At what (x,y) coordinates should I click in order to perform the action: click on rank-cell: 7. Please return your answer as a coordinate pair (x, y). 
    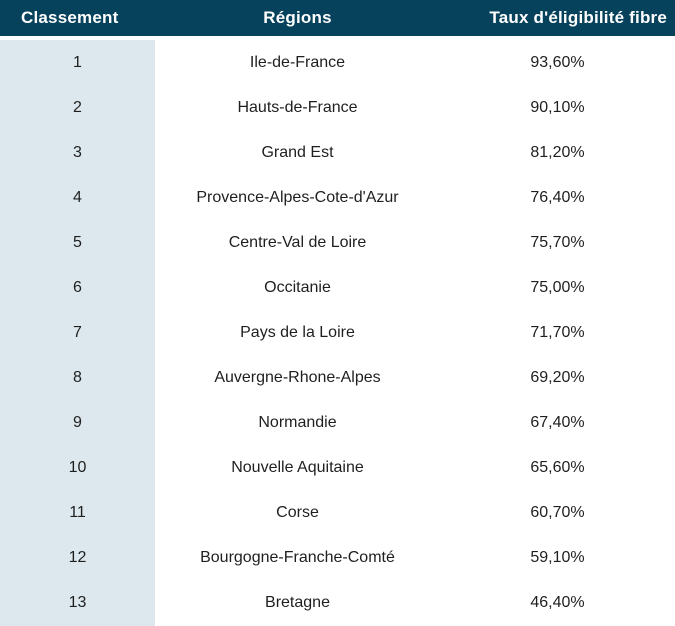
    Looking at the image, I should click on (77, 333).